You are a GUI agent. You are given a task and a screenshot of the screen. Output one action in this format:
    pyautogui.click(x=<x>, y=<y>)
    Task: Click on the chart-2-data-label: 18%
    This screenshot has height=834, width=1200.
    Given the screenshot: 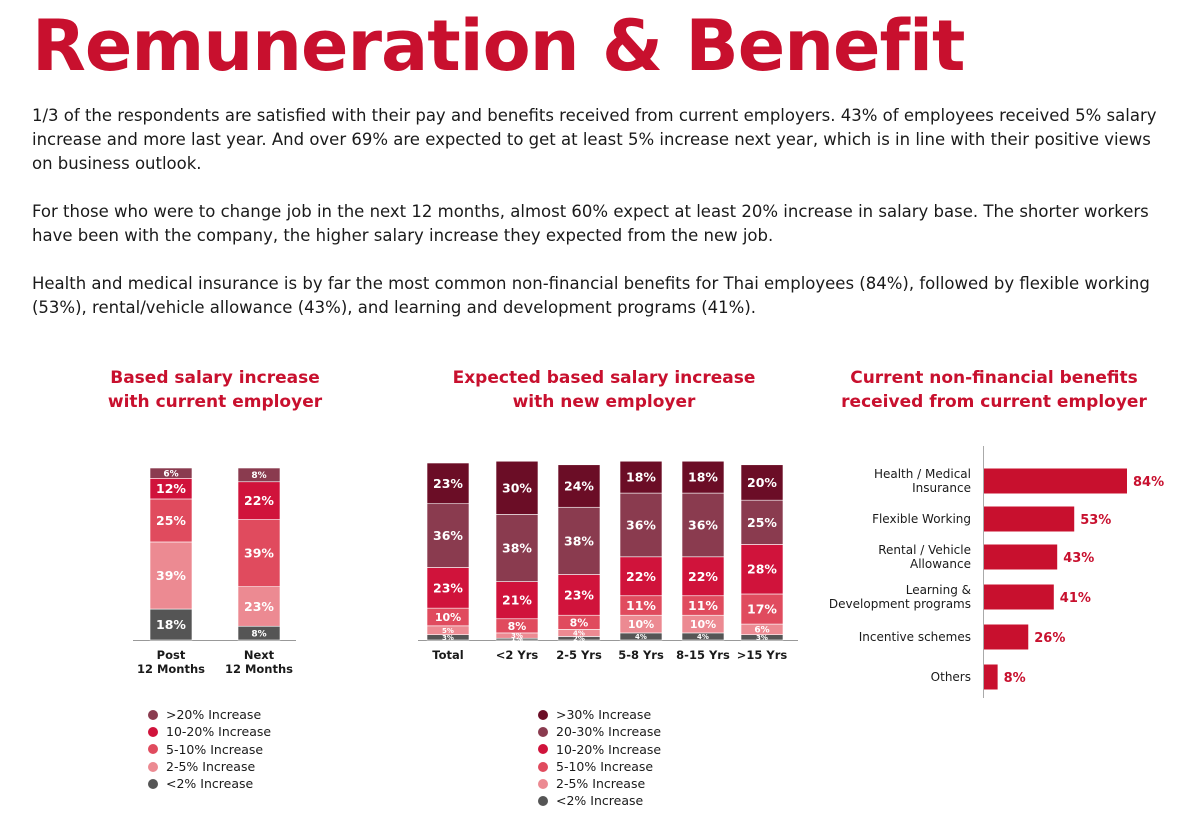 What is the action you would take?
    pyautogui.click(x=641, y=477)
    